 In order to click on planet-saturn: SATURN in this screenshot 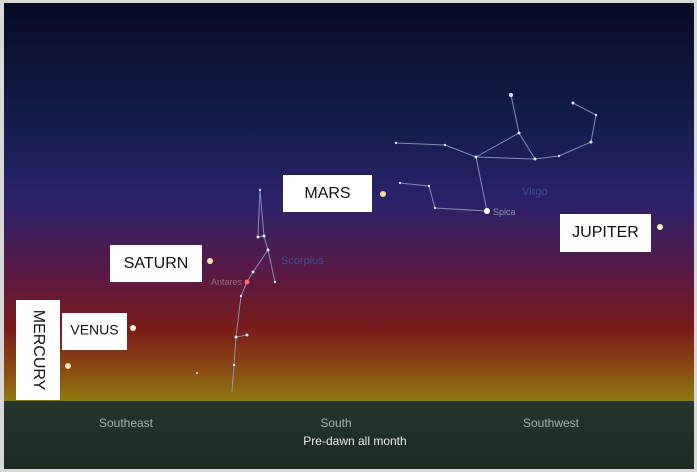, I will do `click(161, 263)`.